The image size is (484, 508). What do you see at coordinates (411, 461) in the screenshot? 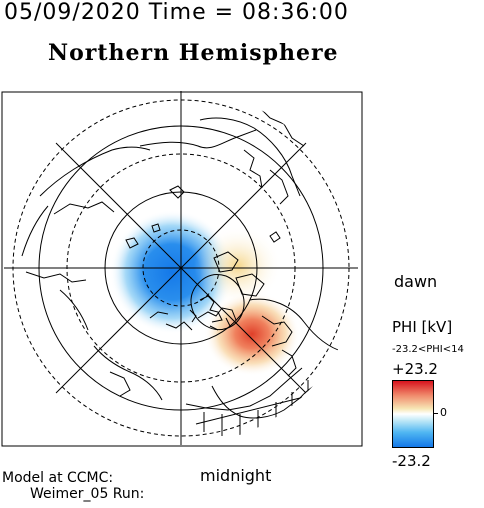
I see `legend-min-label: -23.2` at bounding box center [411, 461].